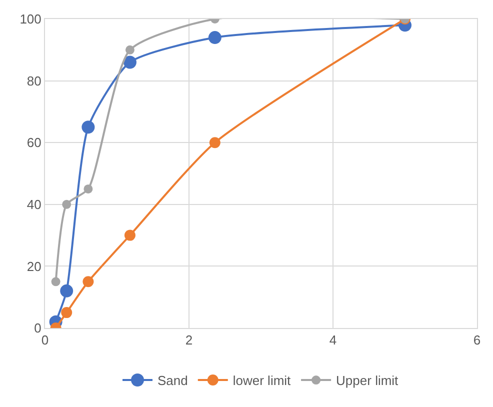 The height and width of the screenshot is (407, 493). Describe the element at coordinates (34, 204) in the screenshot. I see `y-tick-label: 40` at that location.